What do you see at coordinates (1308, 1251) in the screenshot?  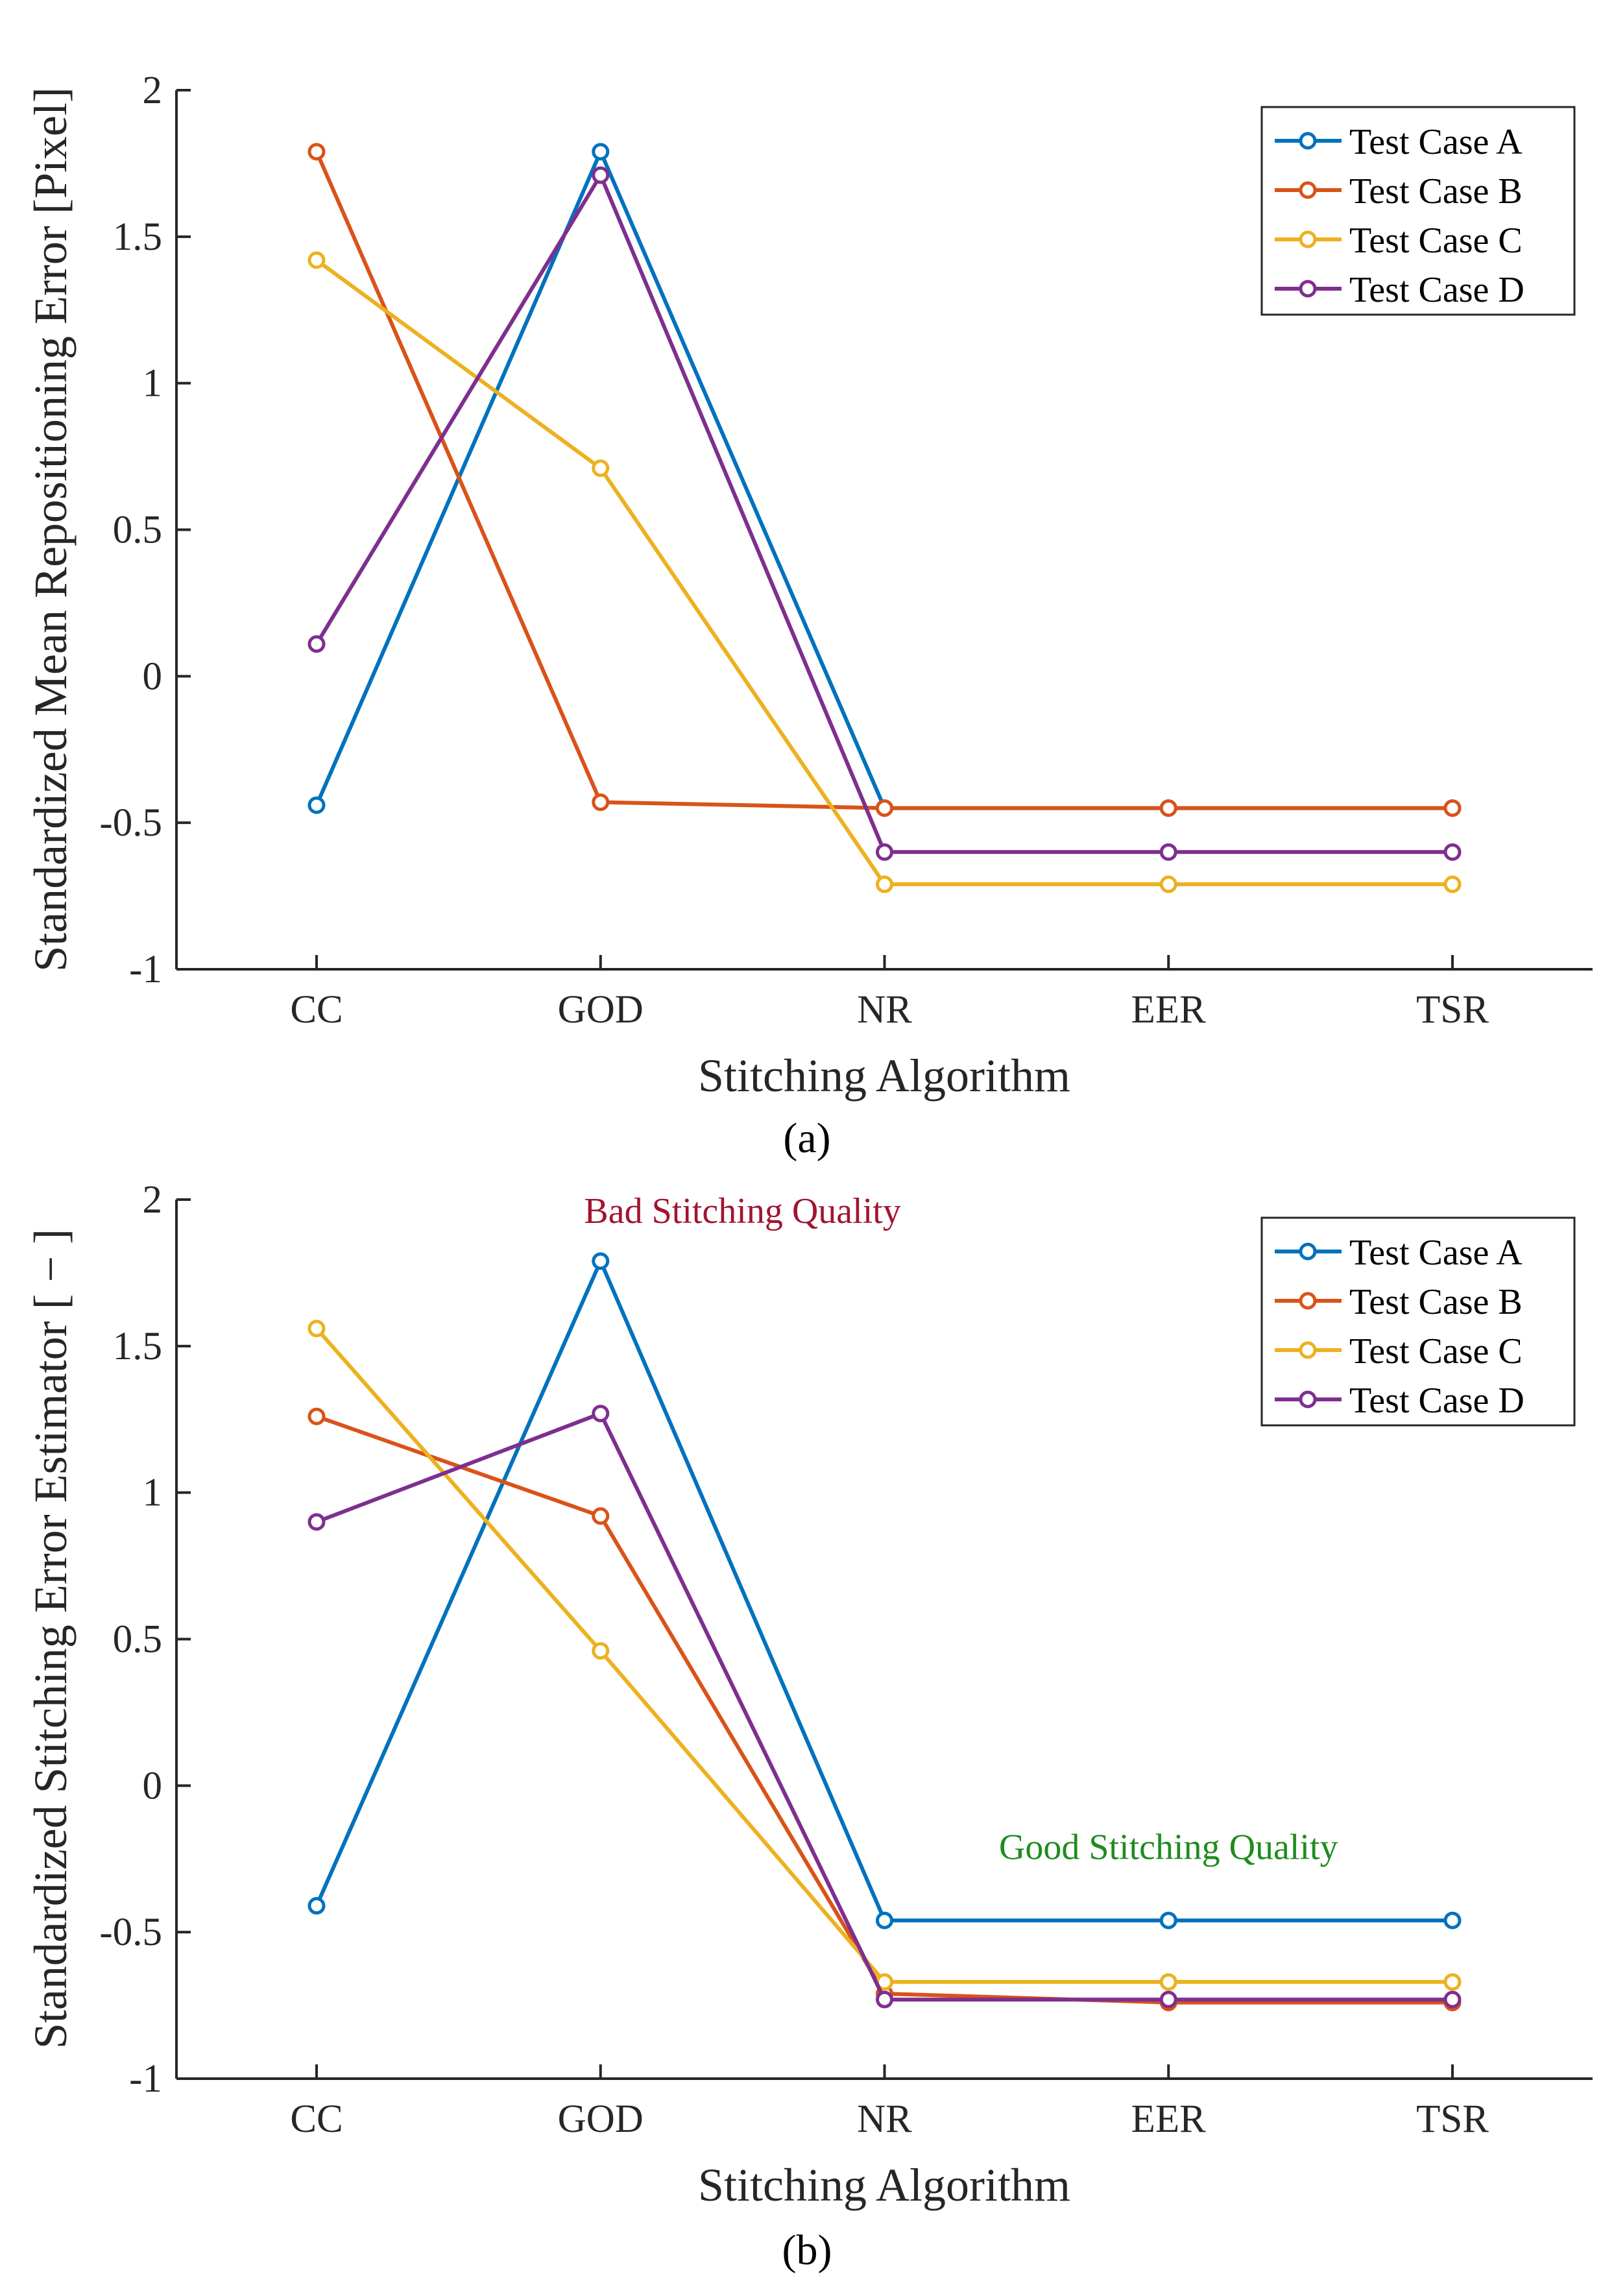 I see `legend-marker-b-test-case-a` at bounding box center [1308, 1251].